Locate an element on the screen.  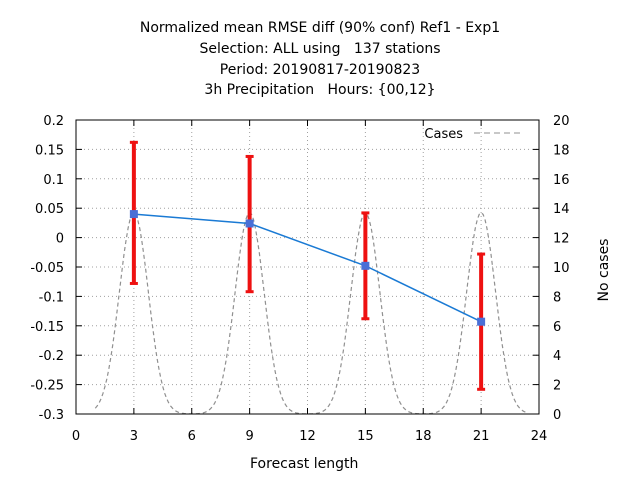
y2-tick-label: 14 is located at coordinates (561, 209).